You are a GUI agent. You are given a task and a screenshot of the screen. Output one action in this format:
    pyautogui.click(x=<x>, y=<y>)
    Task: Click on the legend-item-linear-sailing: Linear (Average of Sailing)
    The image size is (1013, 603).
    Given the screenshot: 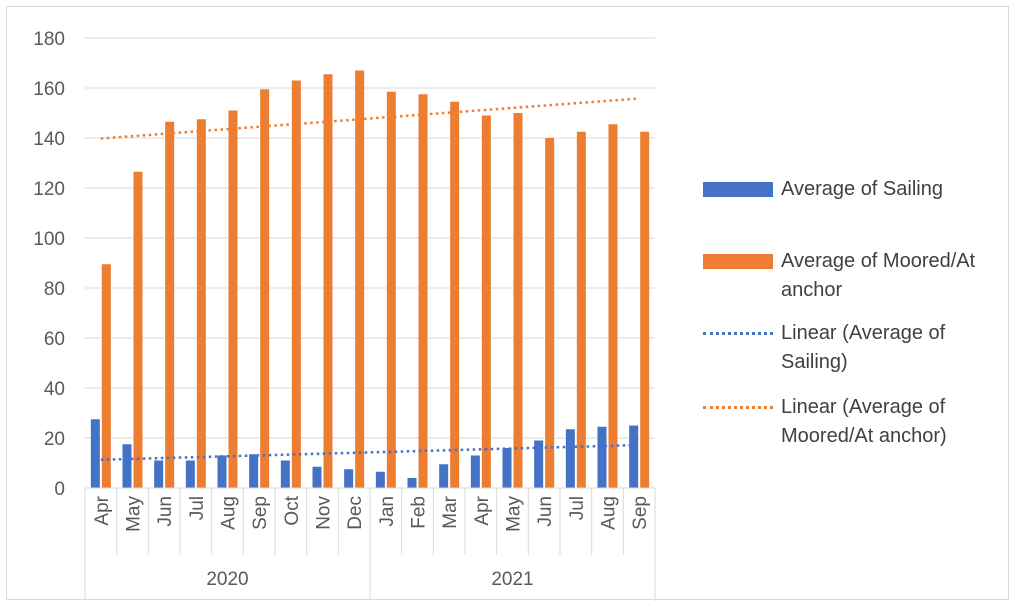 What is the action you would take?
    pyautogui.click(x=856, y=348)
    